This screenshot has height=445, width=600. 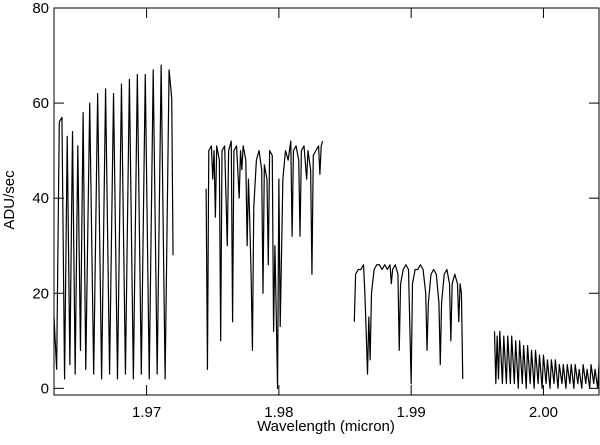 What do you see at coordinates (543, 412) in the screenshot?
I see `x-tick-label: 2.00` at bounding box center [543, 412].